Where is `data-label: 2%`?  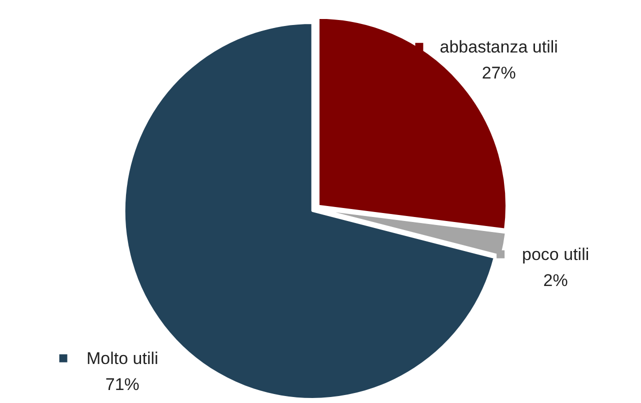
data-label: 2% is located at coordinates (555, 280).